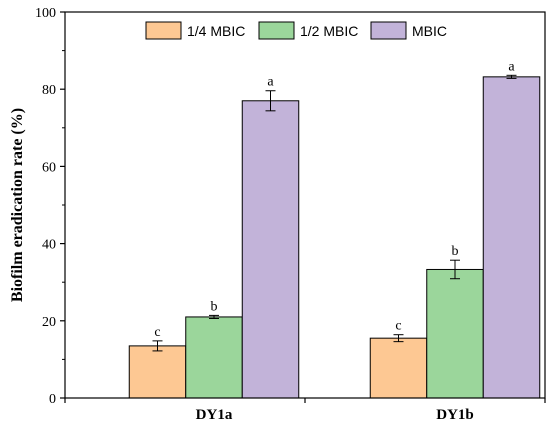  What do you see at coordinates (455, 251) in the screenshot?
I see `significance-label-dy1b-series-2: b` at bounding box center [455, 251].